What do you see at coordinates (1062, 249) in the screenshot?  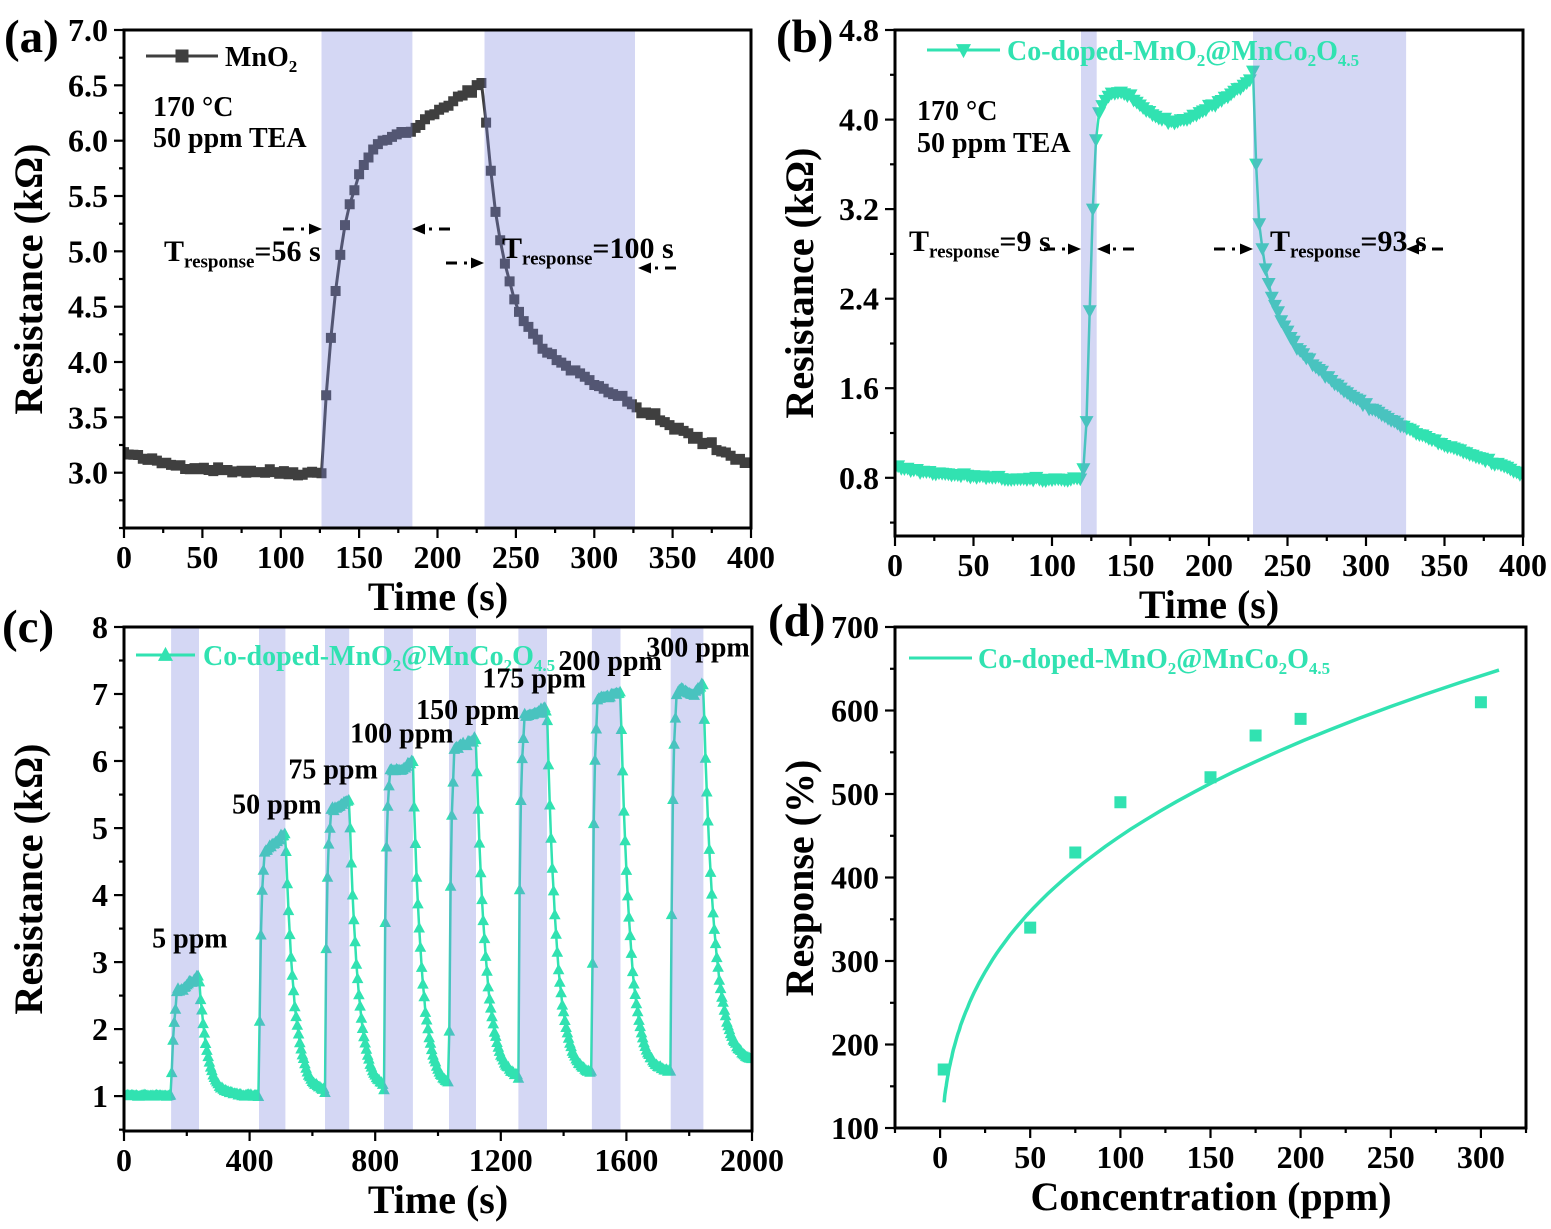 I see `panel-b-arrow-0-right` at bounding box center [1062, 249].